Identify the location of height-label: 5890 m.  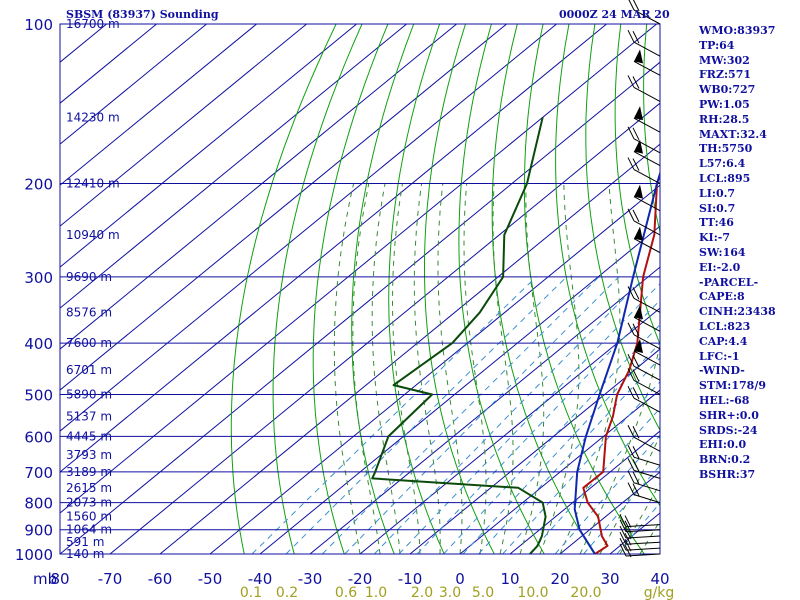
(89, 394).